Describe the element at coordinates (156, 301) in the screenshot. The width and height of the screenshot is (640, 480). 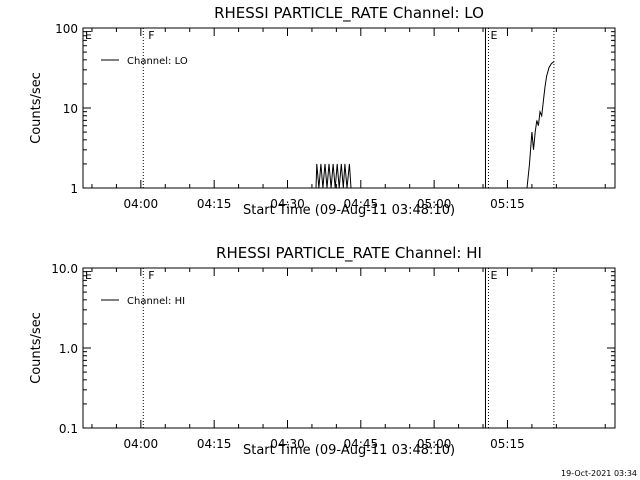
I see `legend-label: Channel: HI` at that location.